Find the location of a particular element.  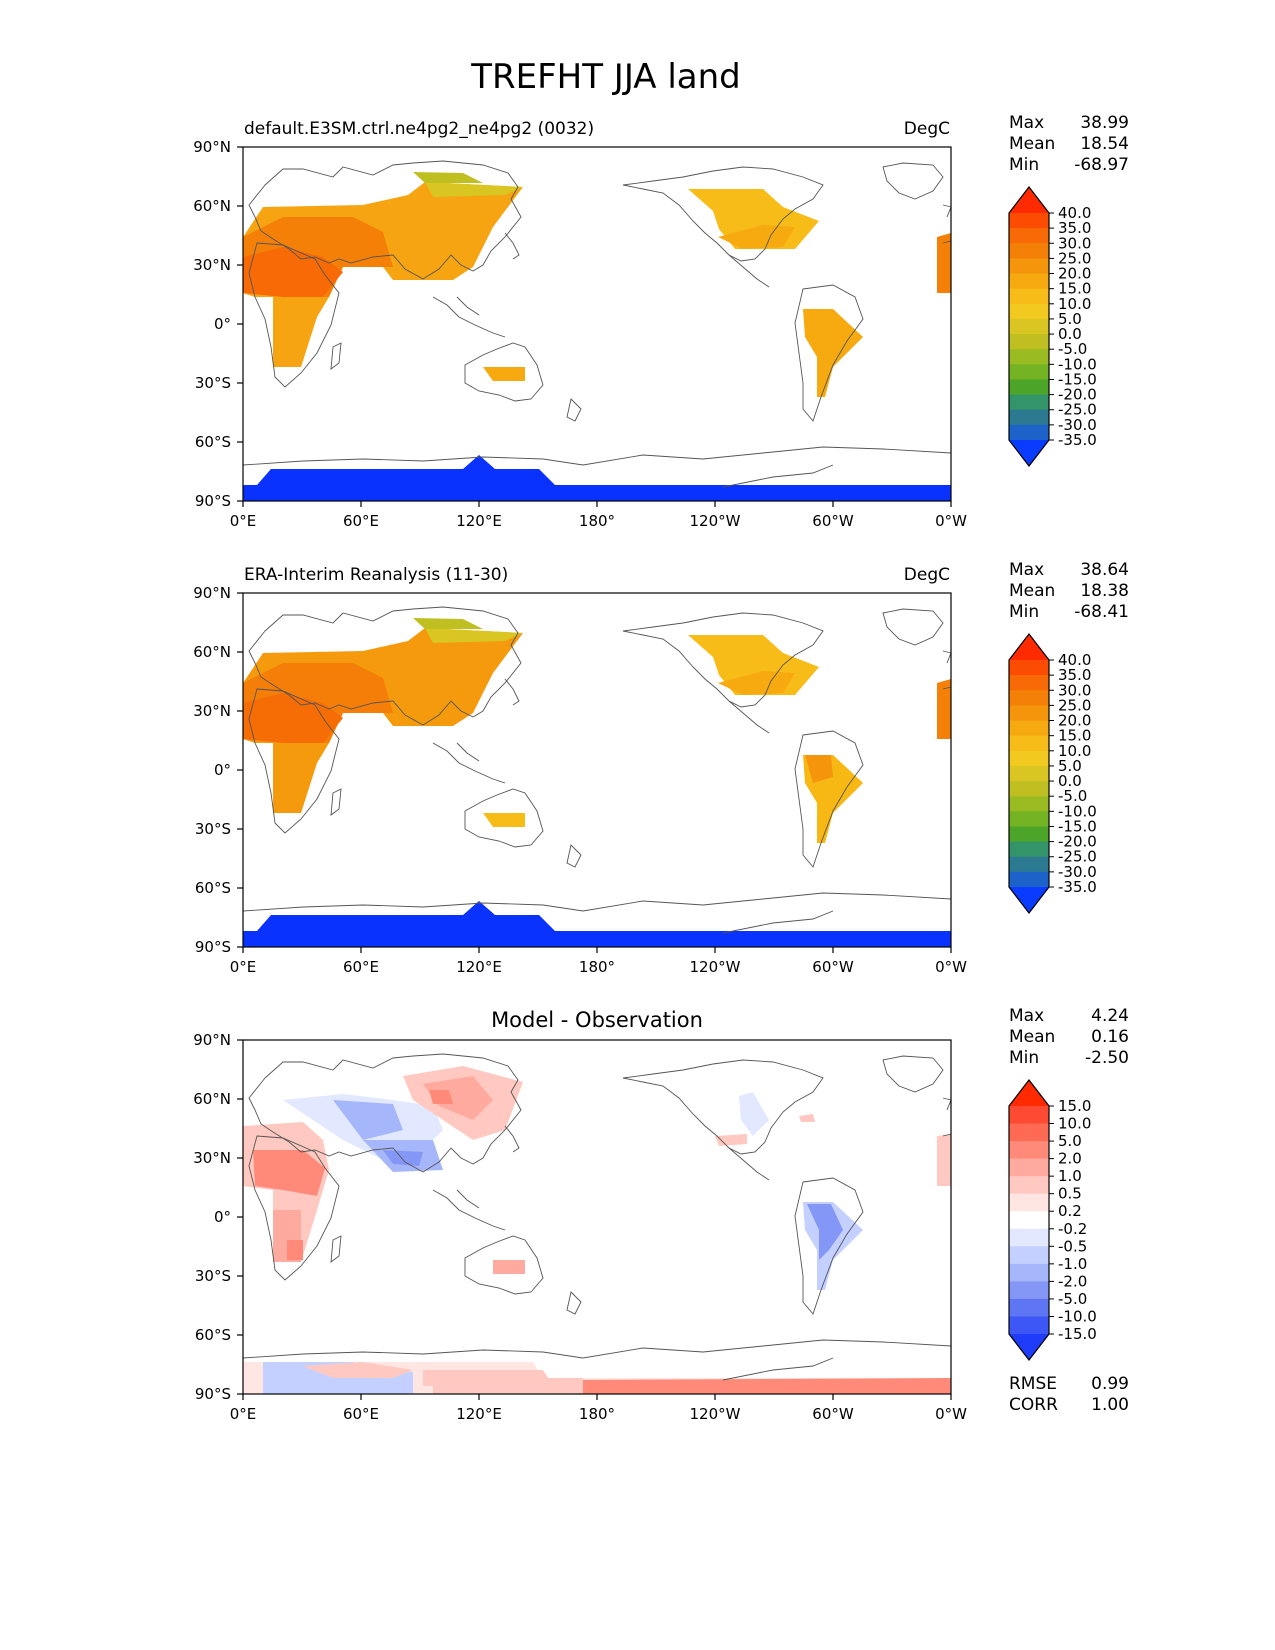

colorbar-label: -15.0 is located at coordinates (1077, 379).